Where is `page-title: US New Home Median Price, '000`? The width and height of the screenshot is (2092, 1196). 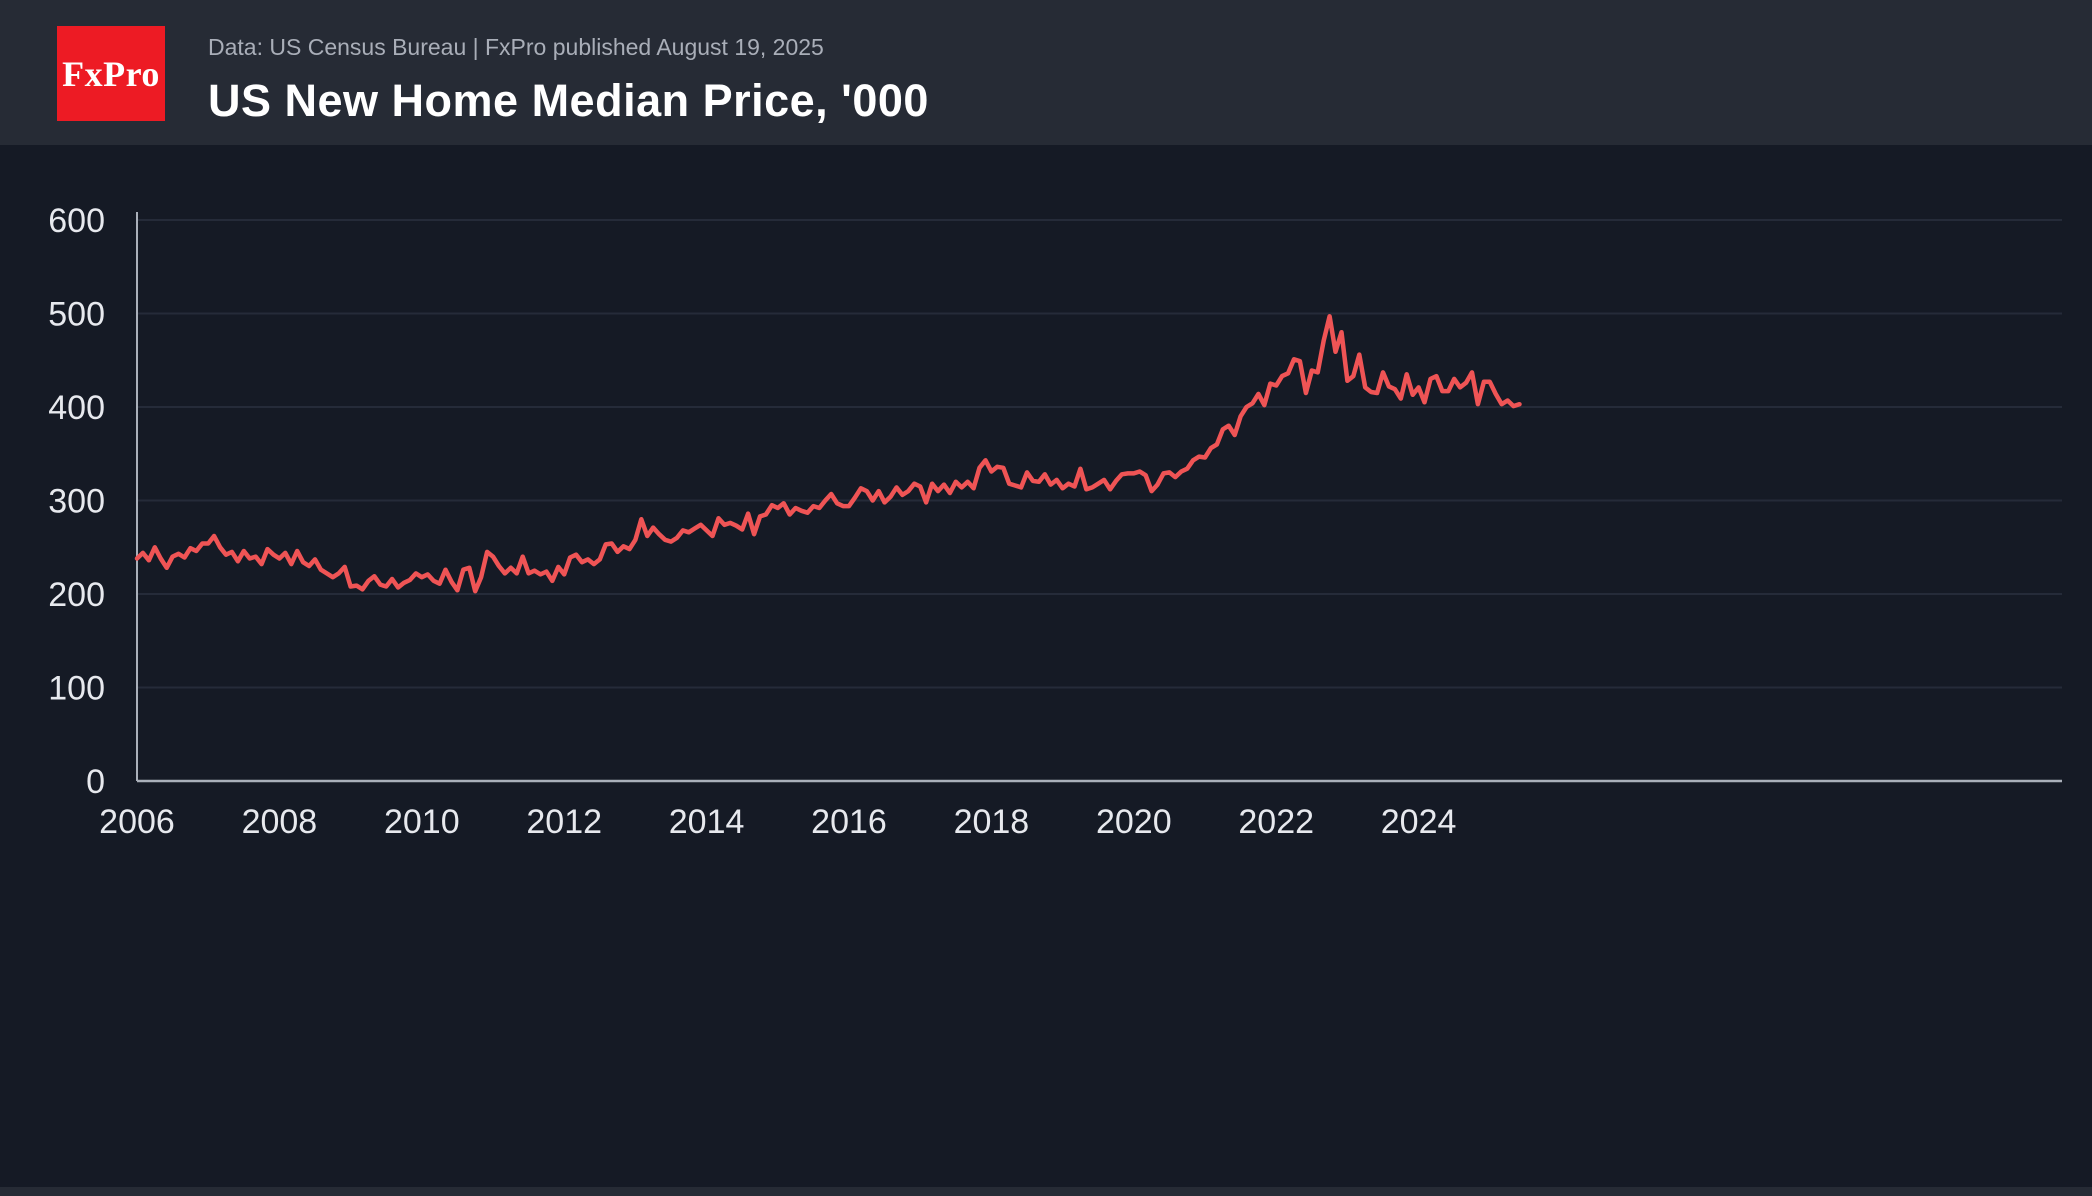 page-title: US New Home Median Price, '000 is located at coordinates (568, 100).